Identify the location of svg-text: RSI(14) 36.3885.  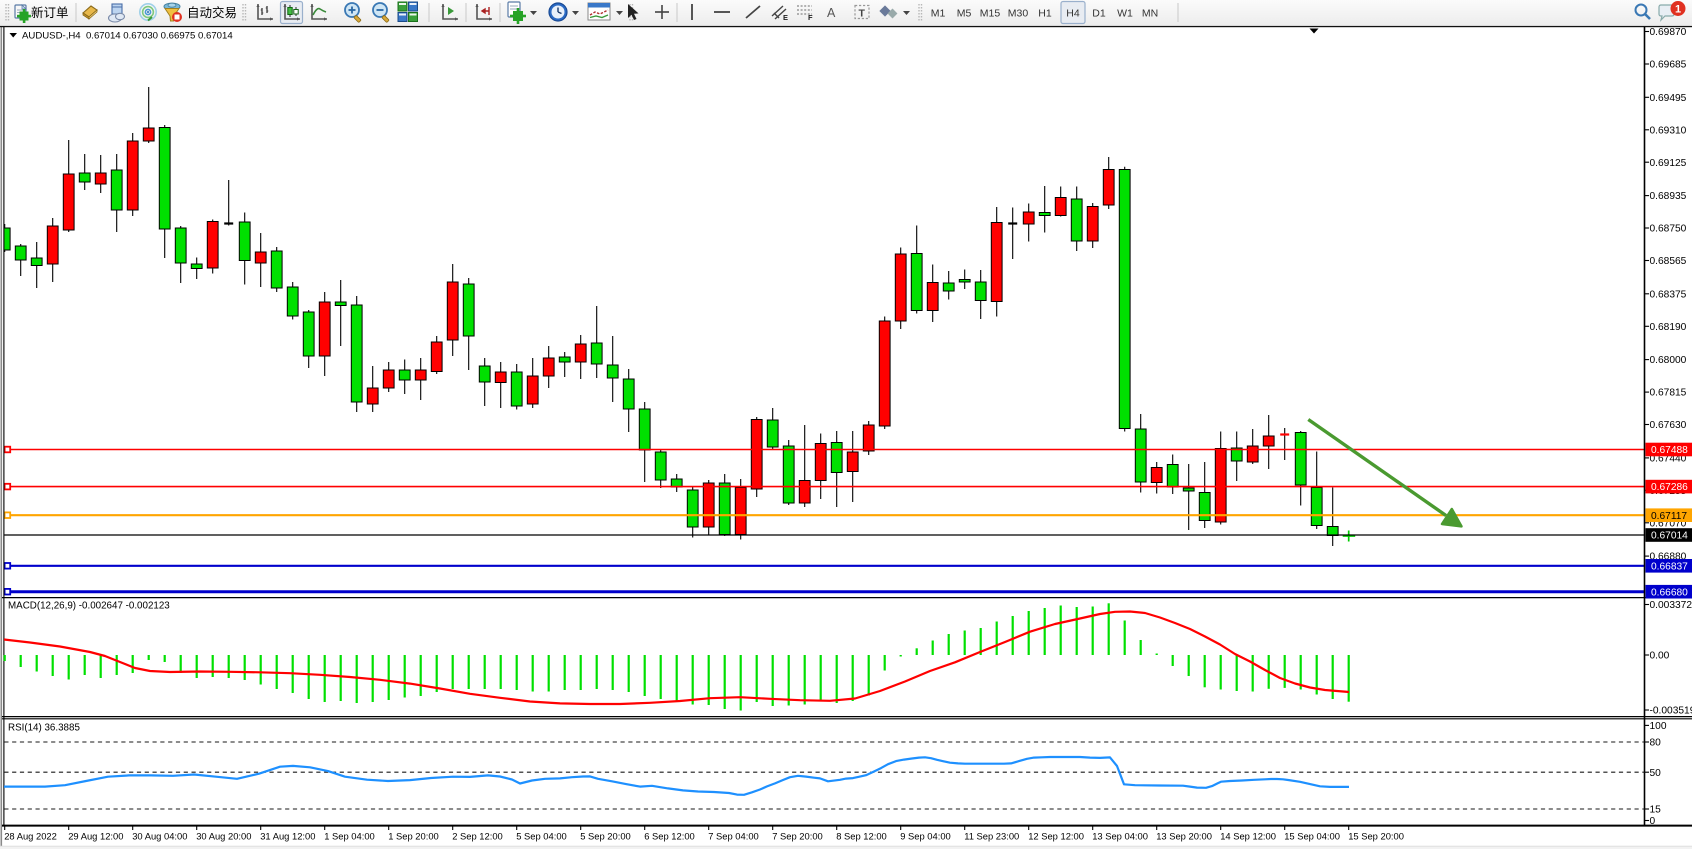
(44, 728).